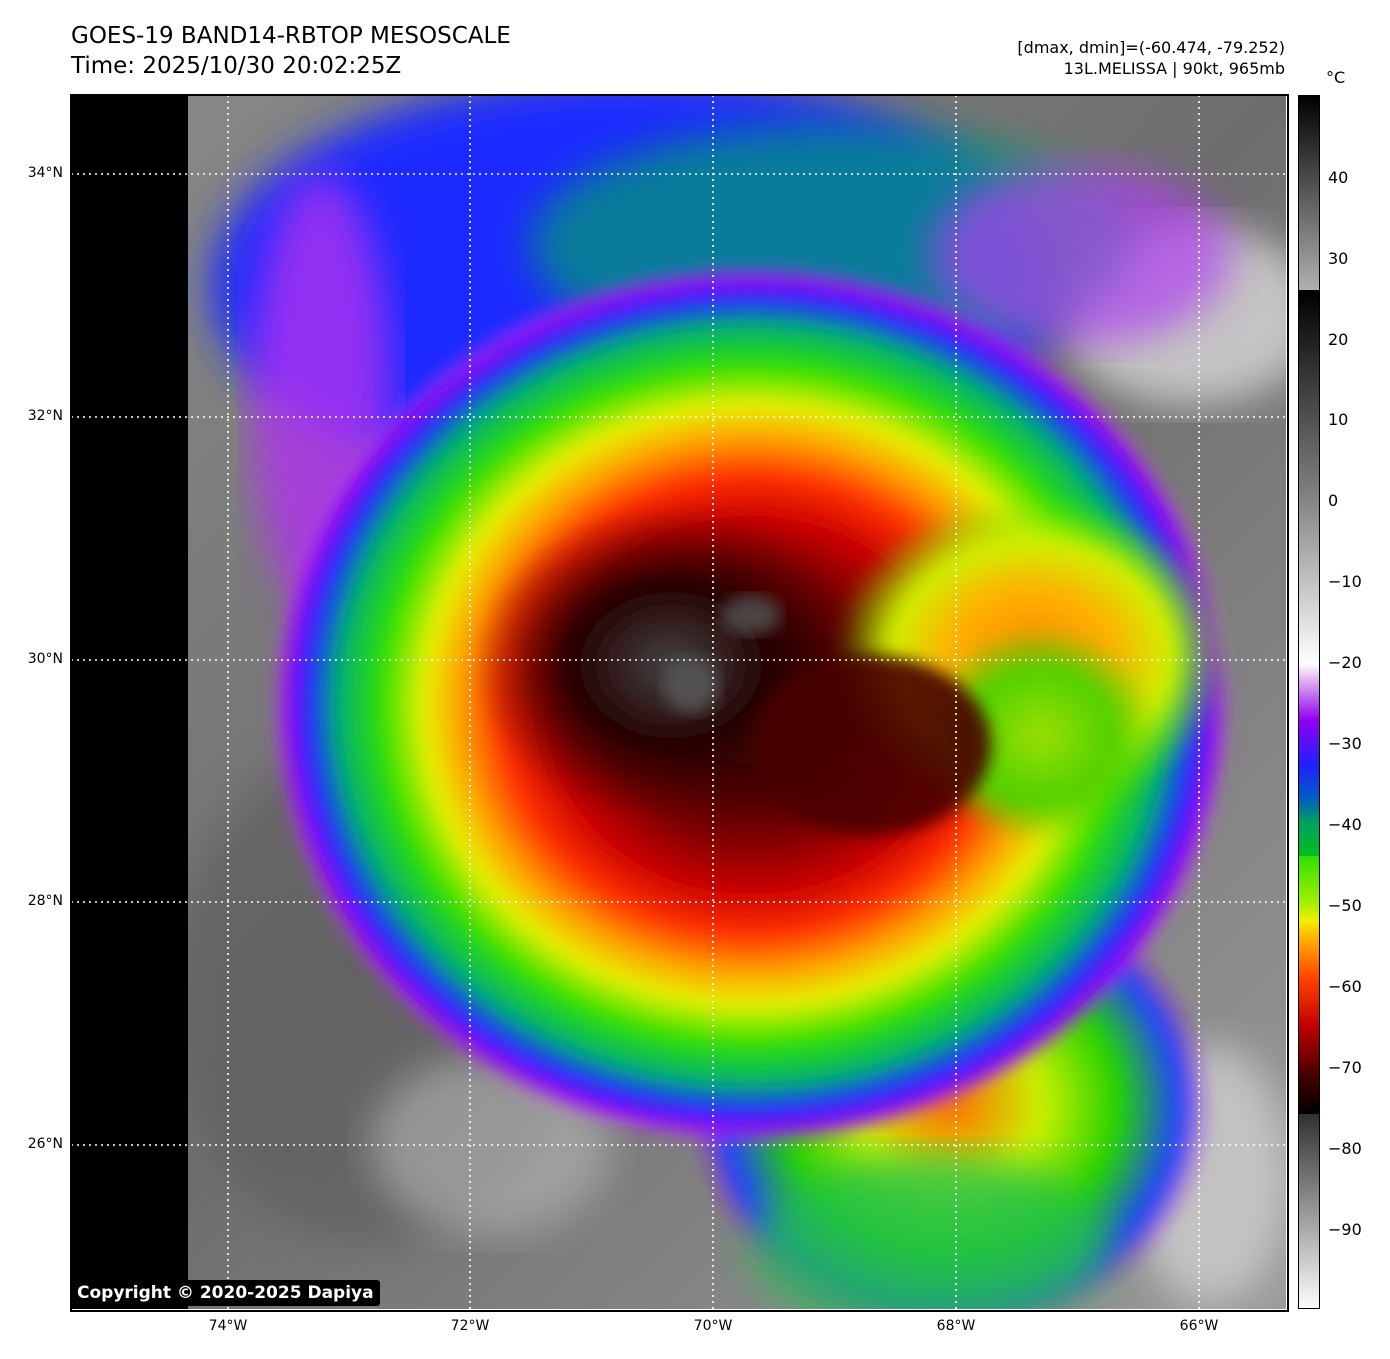 This screenshot has height=1359, width=1390. I want to click on lon-label-68: 68°W, so click(956, 1326).